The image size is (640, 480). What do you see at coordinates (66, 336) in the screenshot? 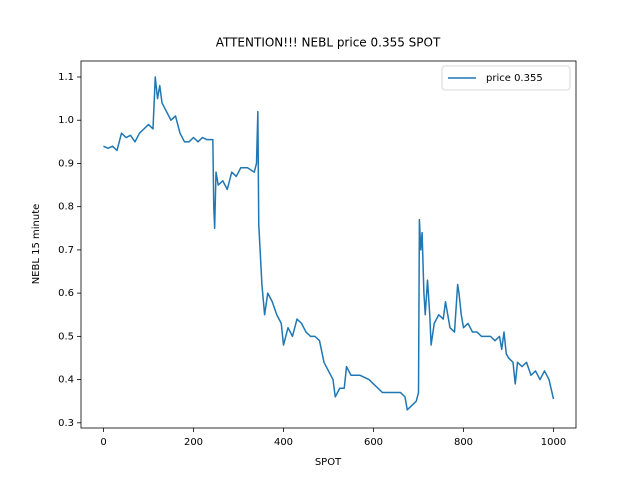
I see `y-tick-label: 0.5` at bounding box center [66, 336].